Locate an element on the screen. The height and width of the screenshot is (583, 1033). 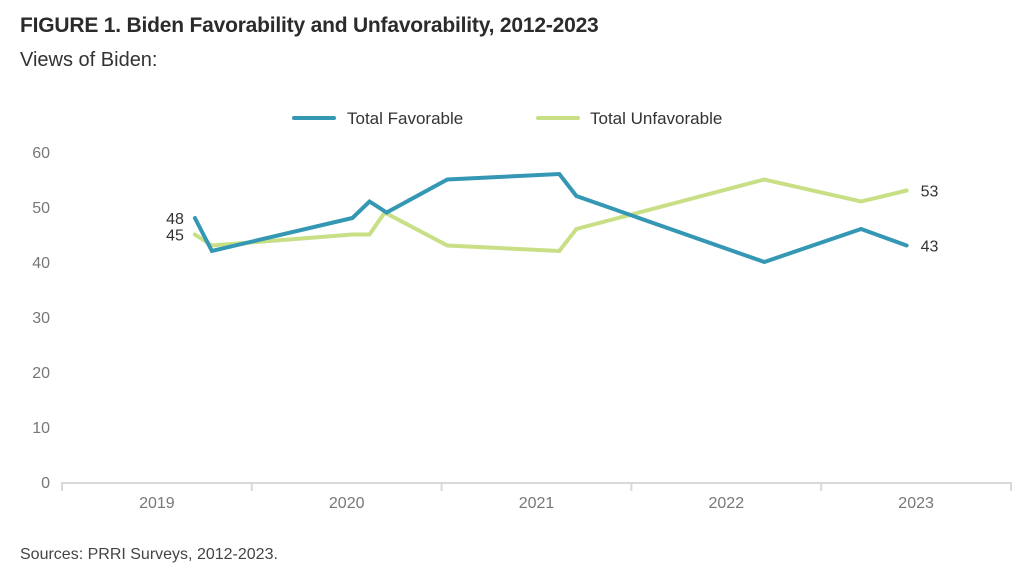
y-tick-label: 50 is located at coordinates (41, 208).